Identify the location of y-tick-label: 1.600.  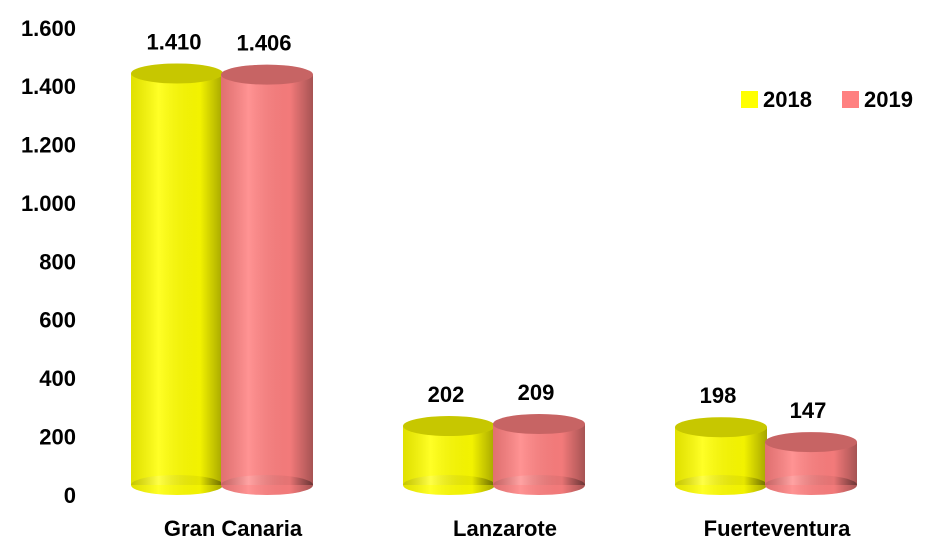
(48, 28).